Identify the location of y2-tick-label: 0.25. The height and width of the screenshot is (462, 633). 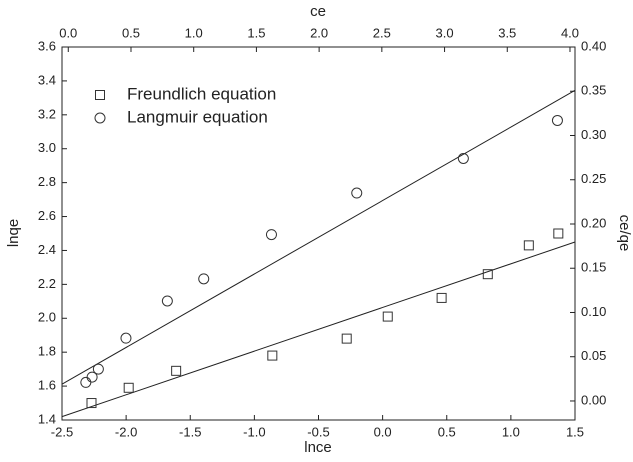
(593, 178).